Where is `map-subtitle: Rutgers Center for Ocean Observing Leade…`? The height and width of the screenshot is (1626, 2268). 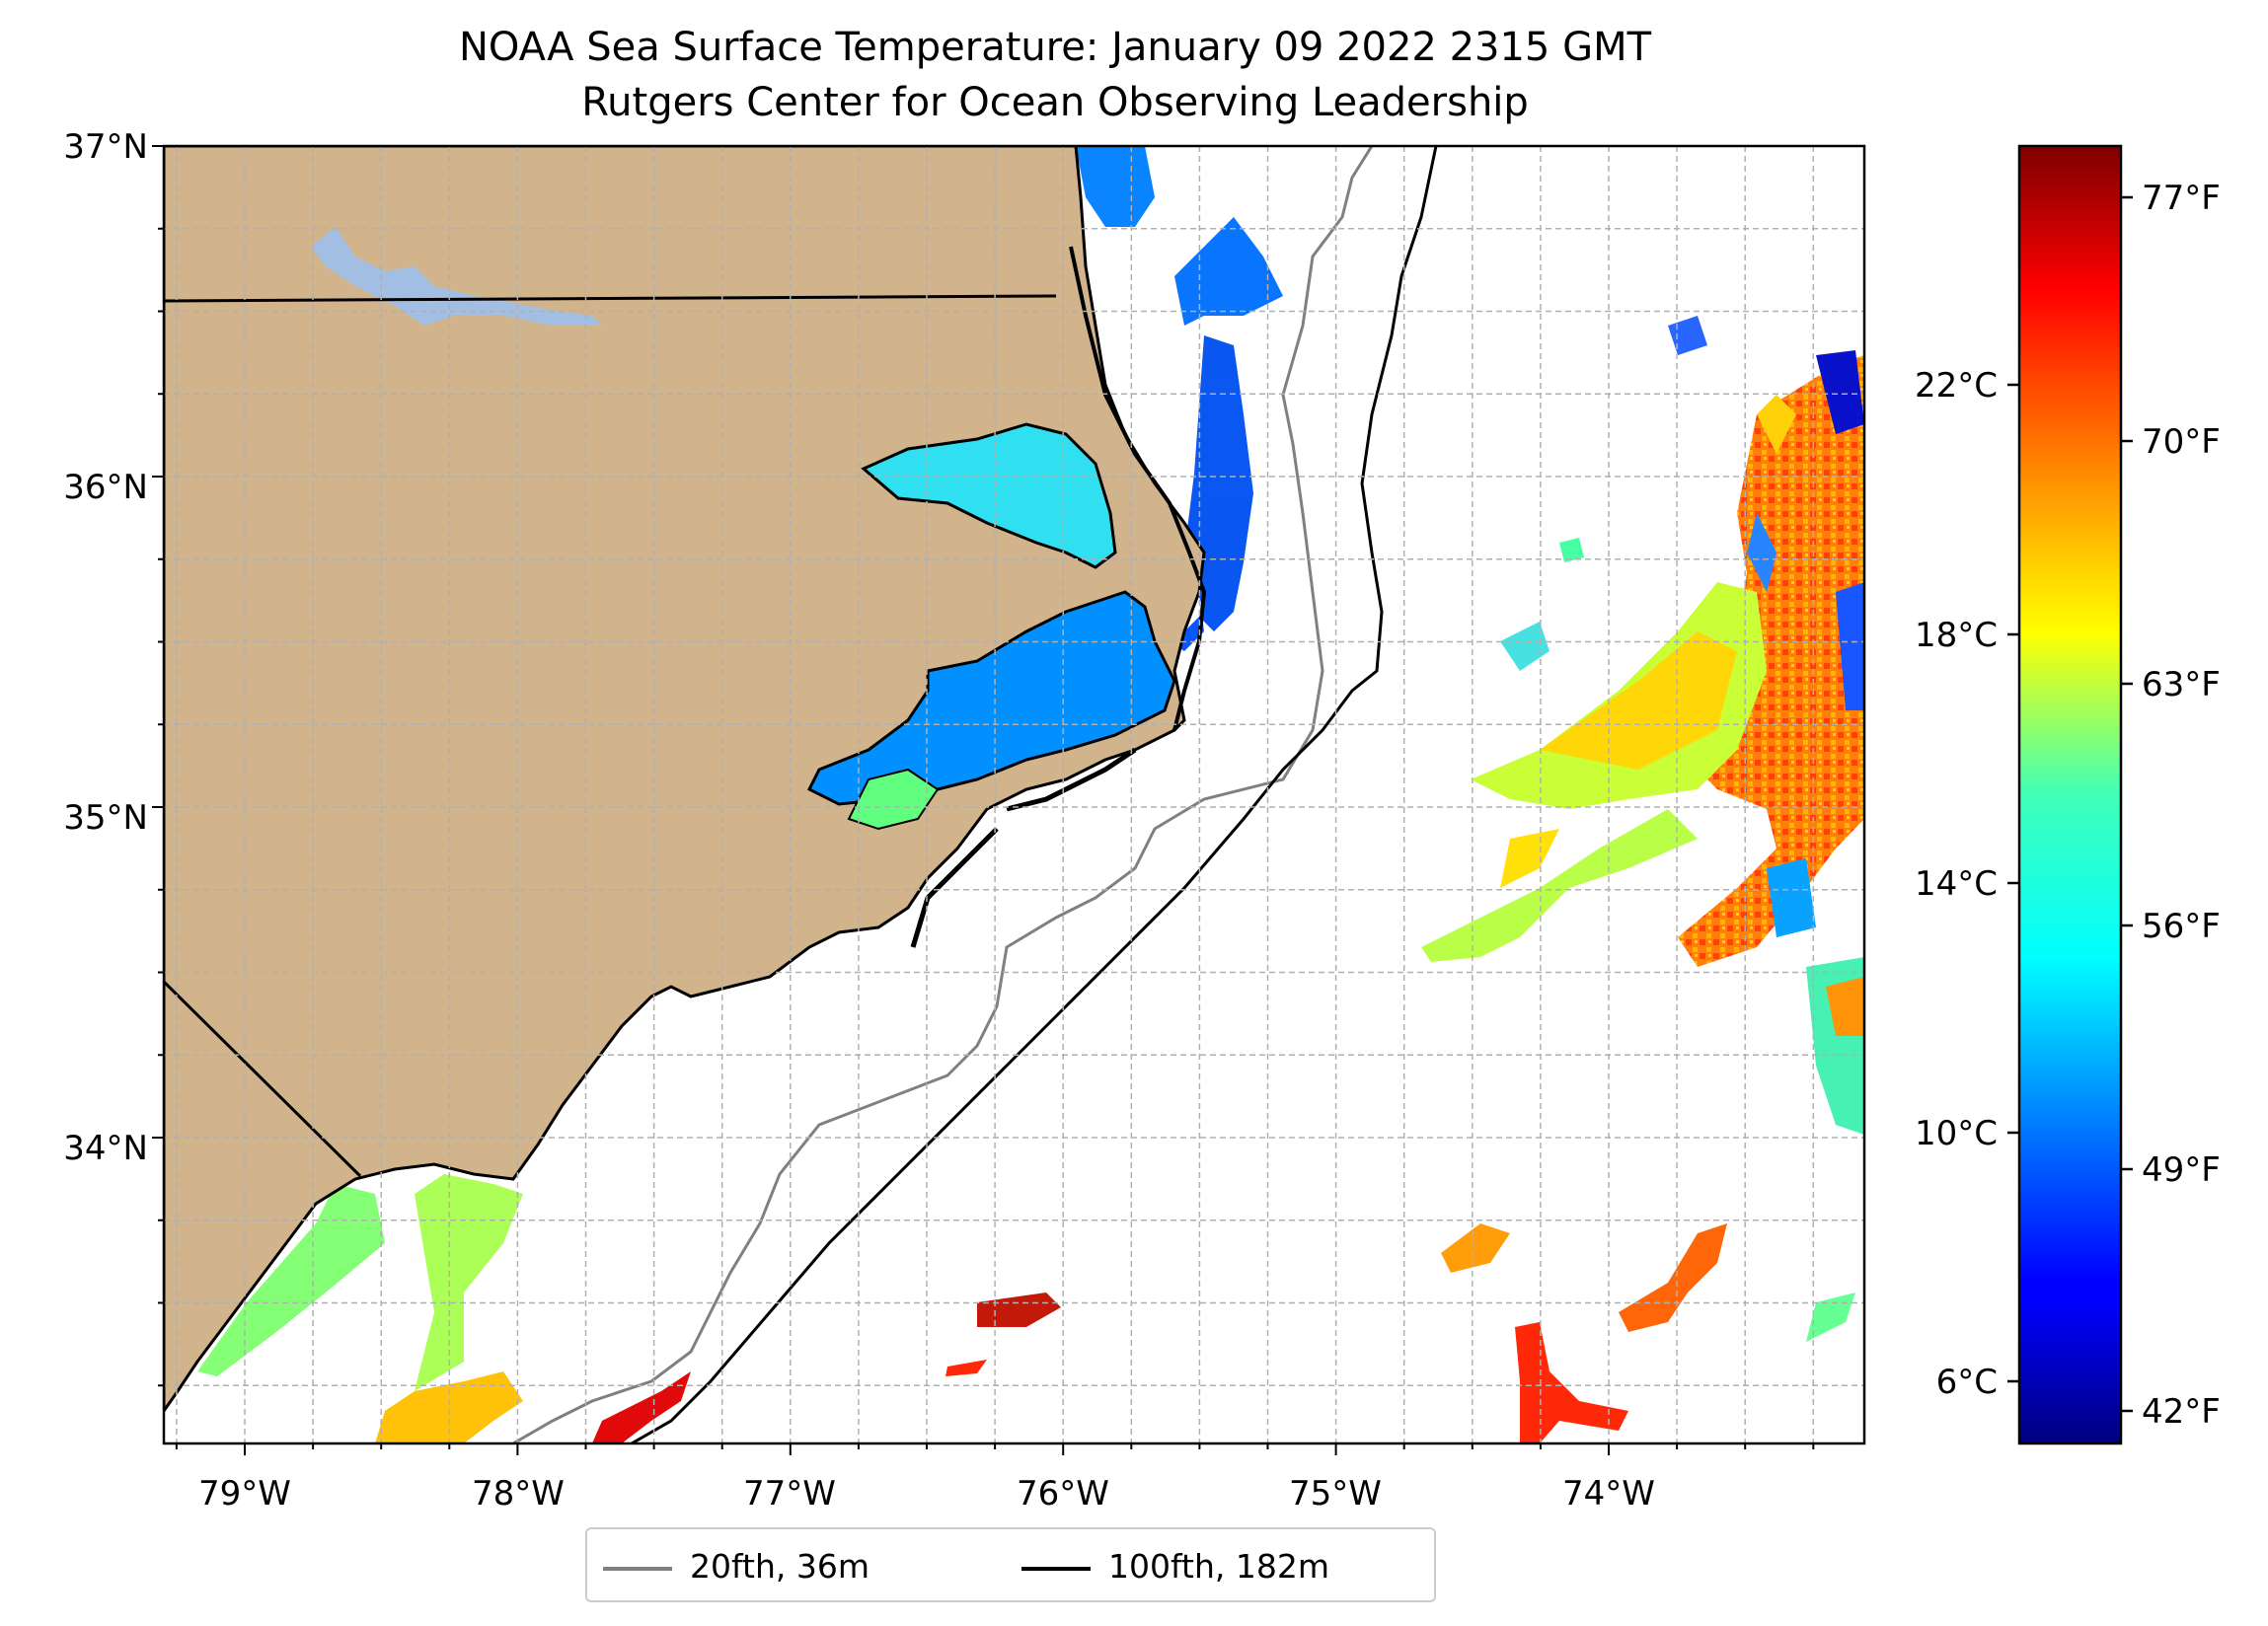
map-subtitle: Rutgers Center for Ocean Observing Leade… is located at coordinates (1055, 102).